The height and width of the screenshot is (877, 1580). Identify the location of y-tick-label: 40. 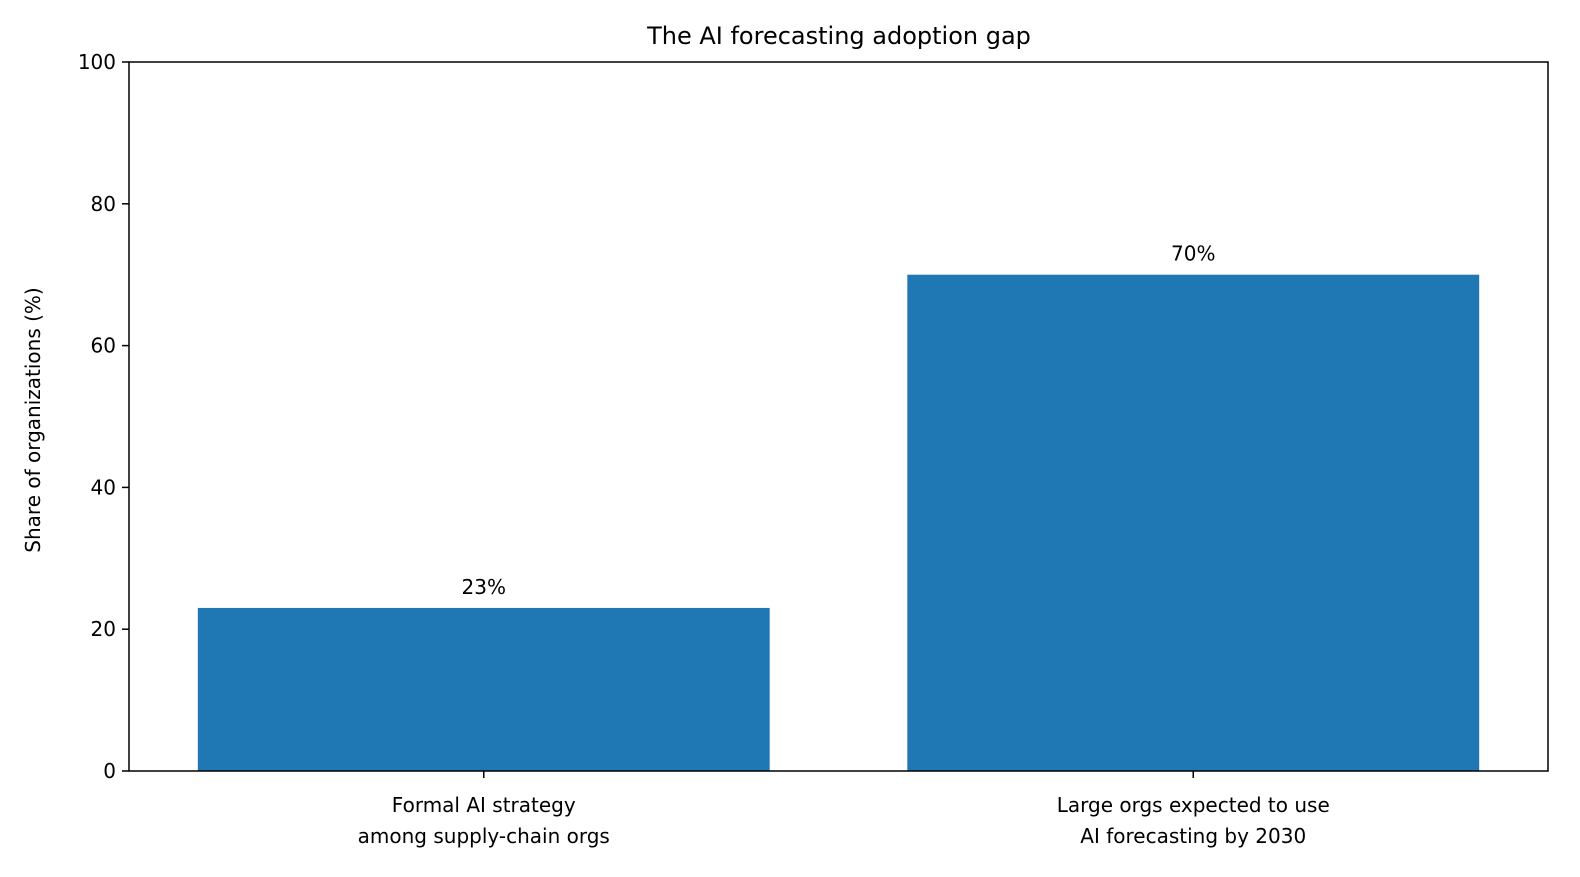
(103, 487).